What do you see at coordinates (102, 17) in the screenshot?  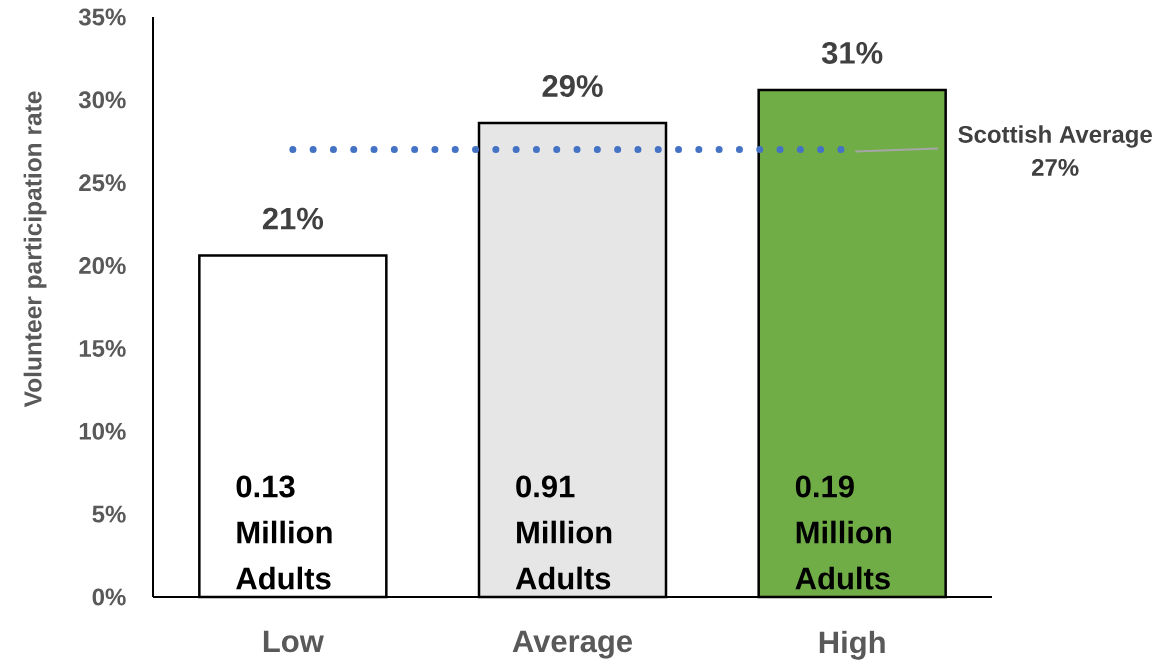 I see `y-tick-label: 35%` at bounding box center [102, 17].